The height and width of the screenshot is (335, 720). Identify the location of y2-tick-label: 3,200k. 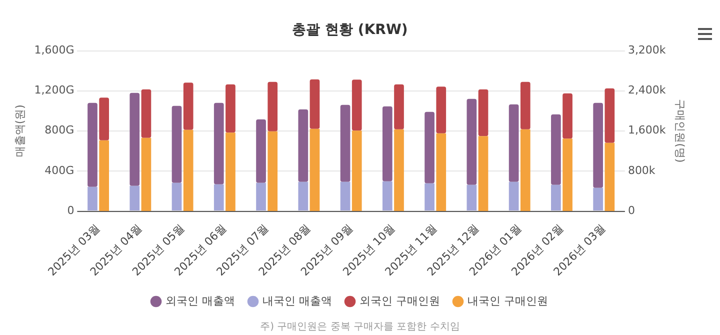
(647, 50).